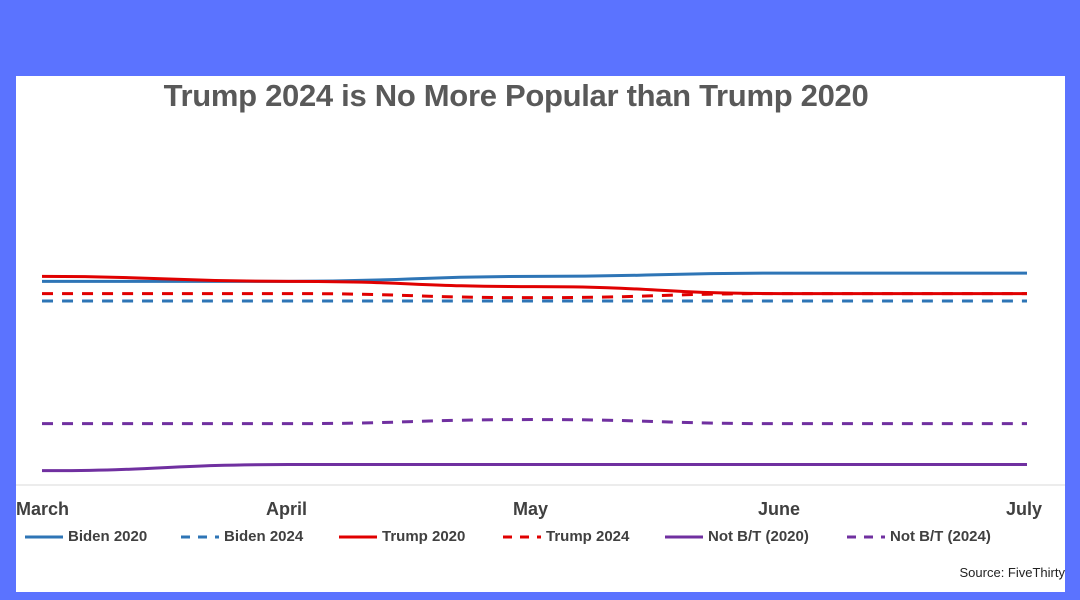  What do you see at coordinates (534, 296) in the screenshot?
I see `series-line-trump-2024` at bounding box center [534, 296].